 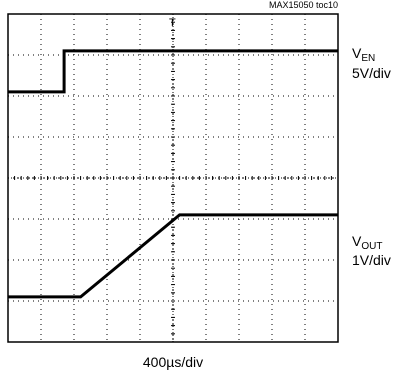 I want to click on ven-channel-name: VEN, so click(x=363, y=56).